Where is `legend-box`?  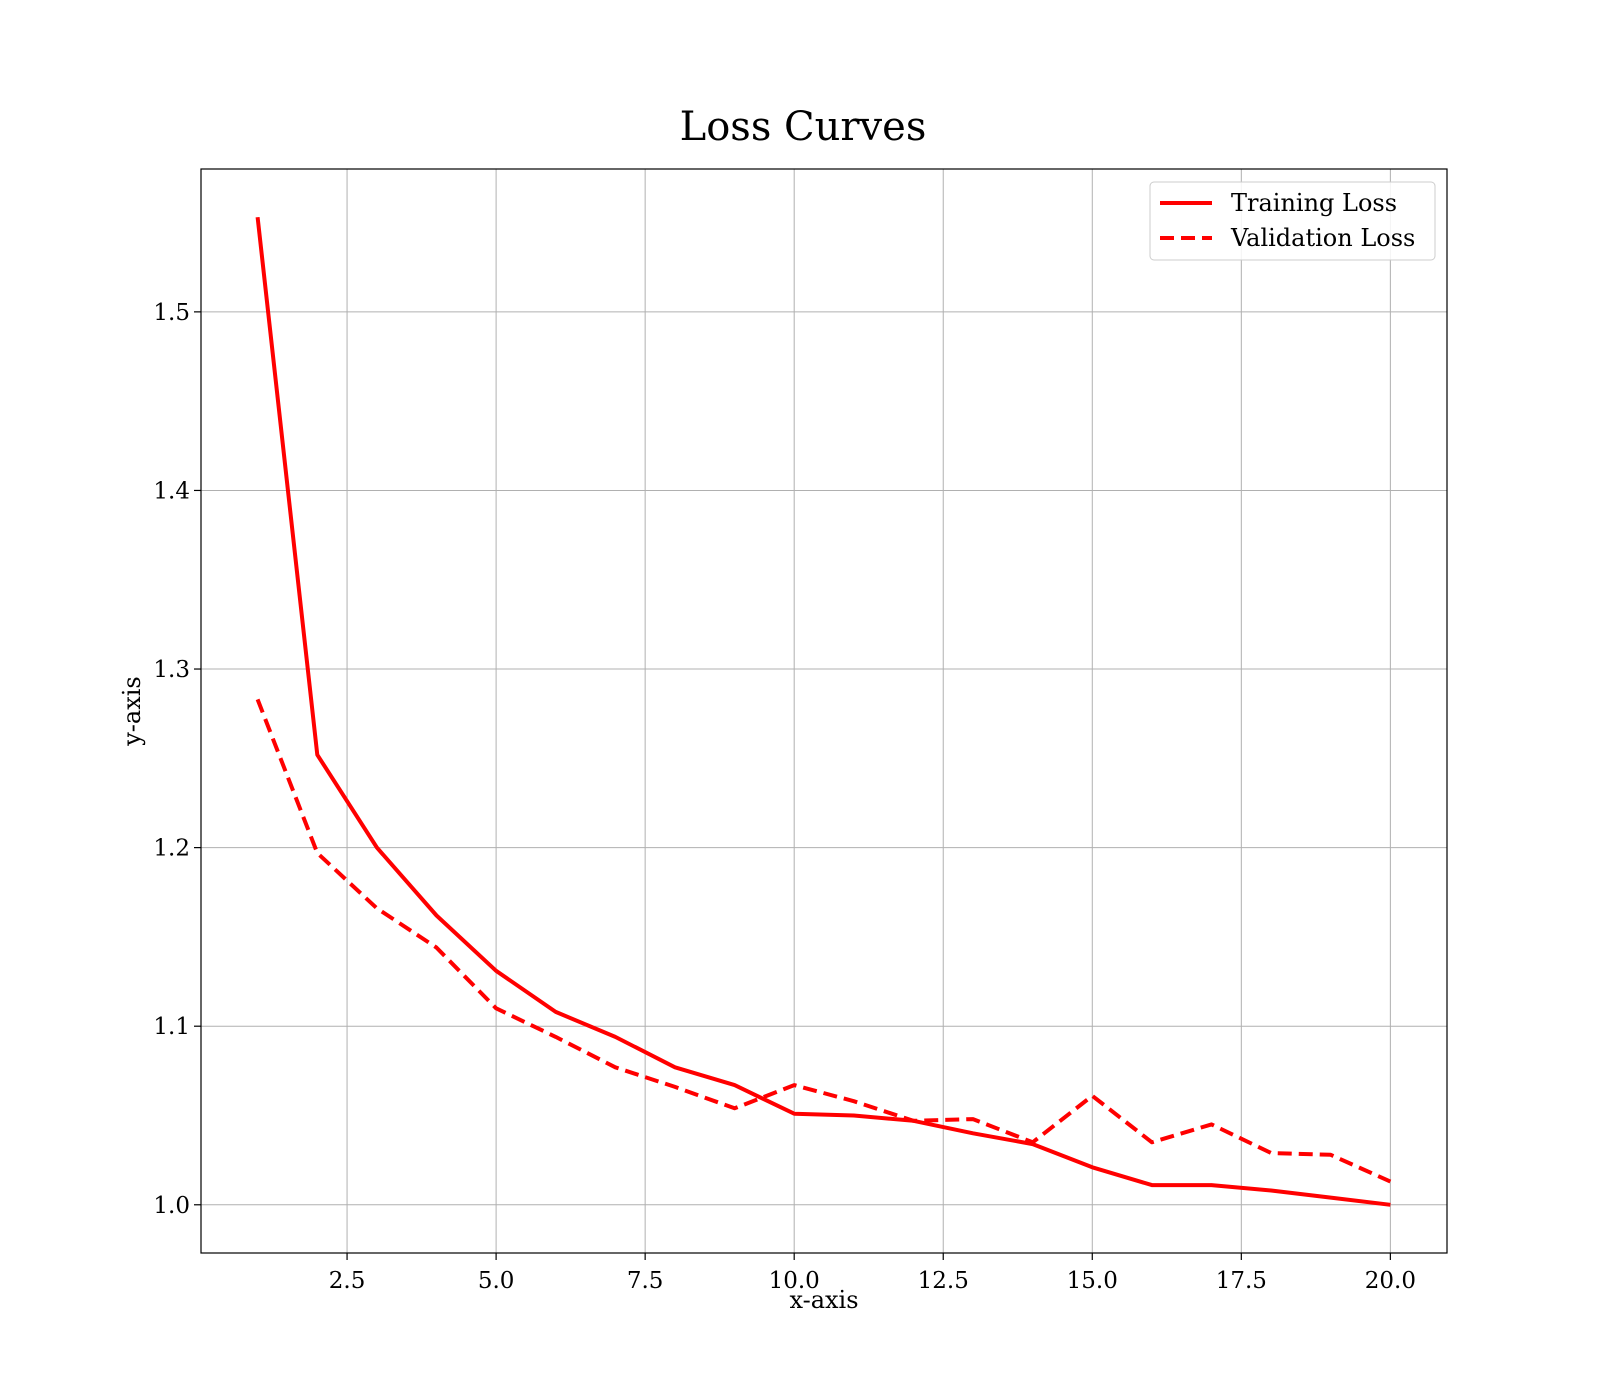 legend-box is located at coordinates (1292, 221).